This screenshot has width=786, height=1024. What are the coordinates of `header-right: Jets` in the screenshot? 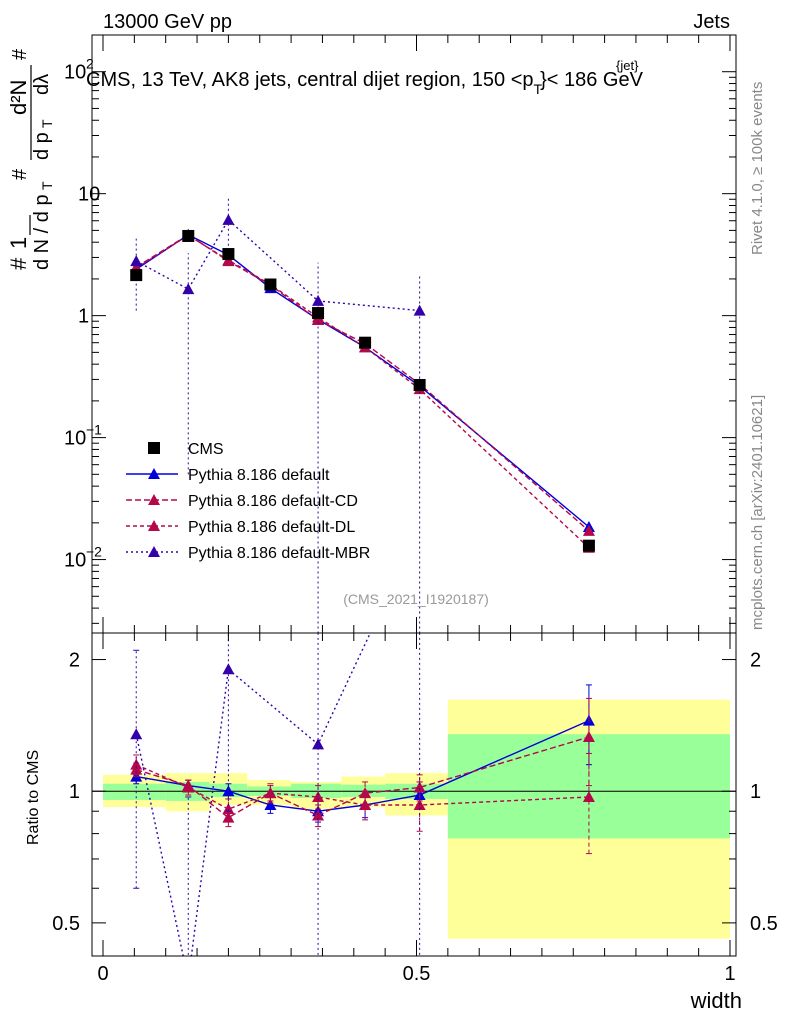 It's located at (711, 22).